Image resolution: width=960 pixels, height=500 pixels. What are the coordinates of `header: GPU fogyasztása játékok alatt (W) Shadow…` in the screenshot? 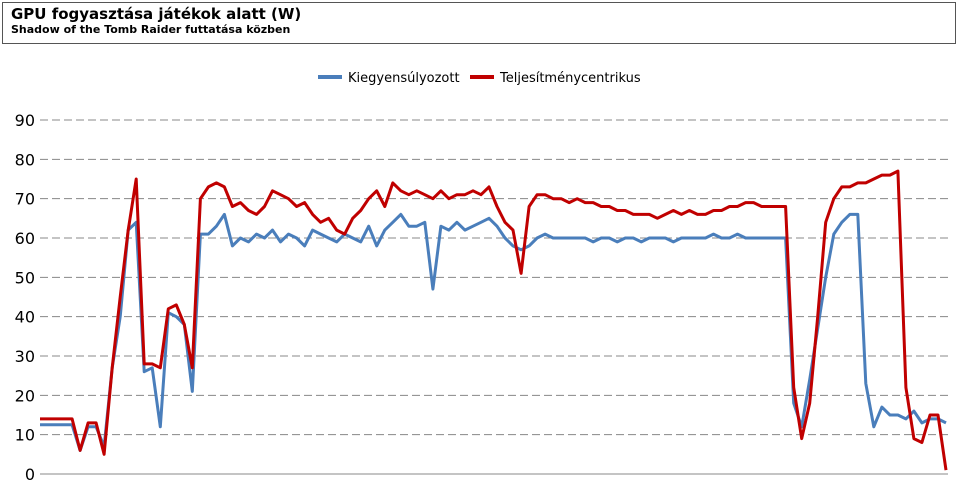 It's located at (479, 23).